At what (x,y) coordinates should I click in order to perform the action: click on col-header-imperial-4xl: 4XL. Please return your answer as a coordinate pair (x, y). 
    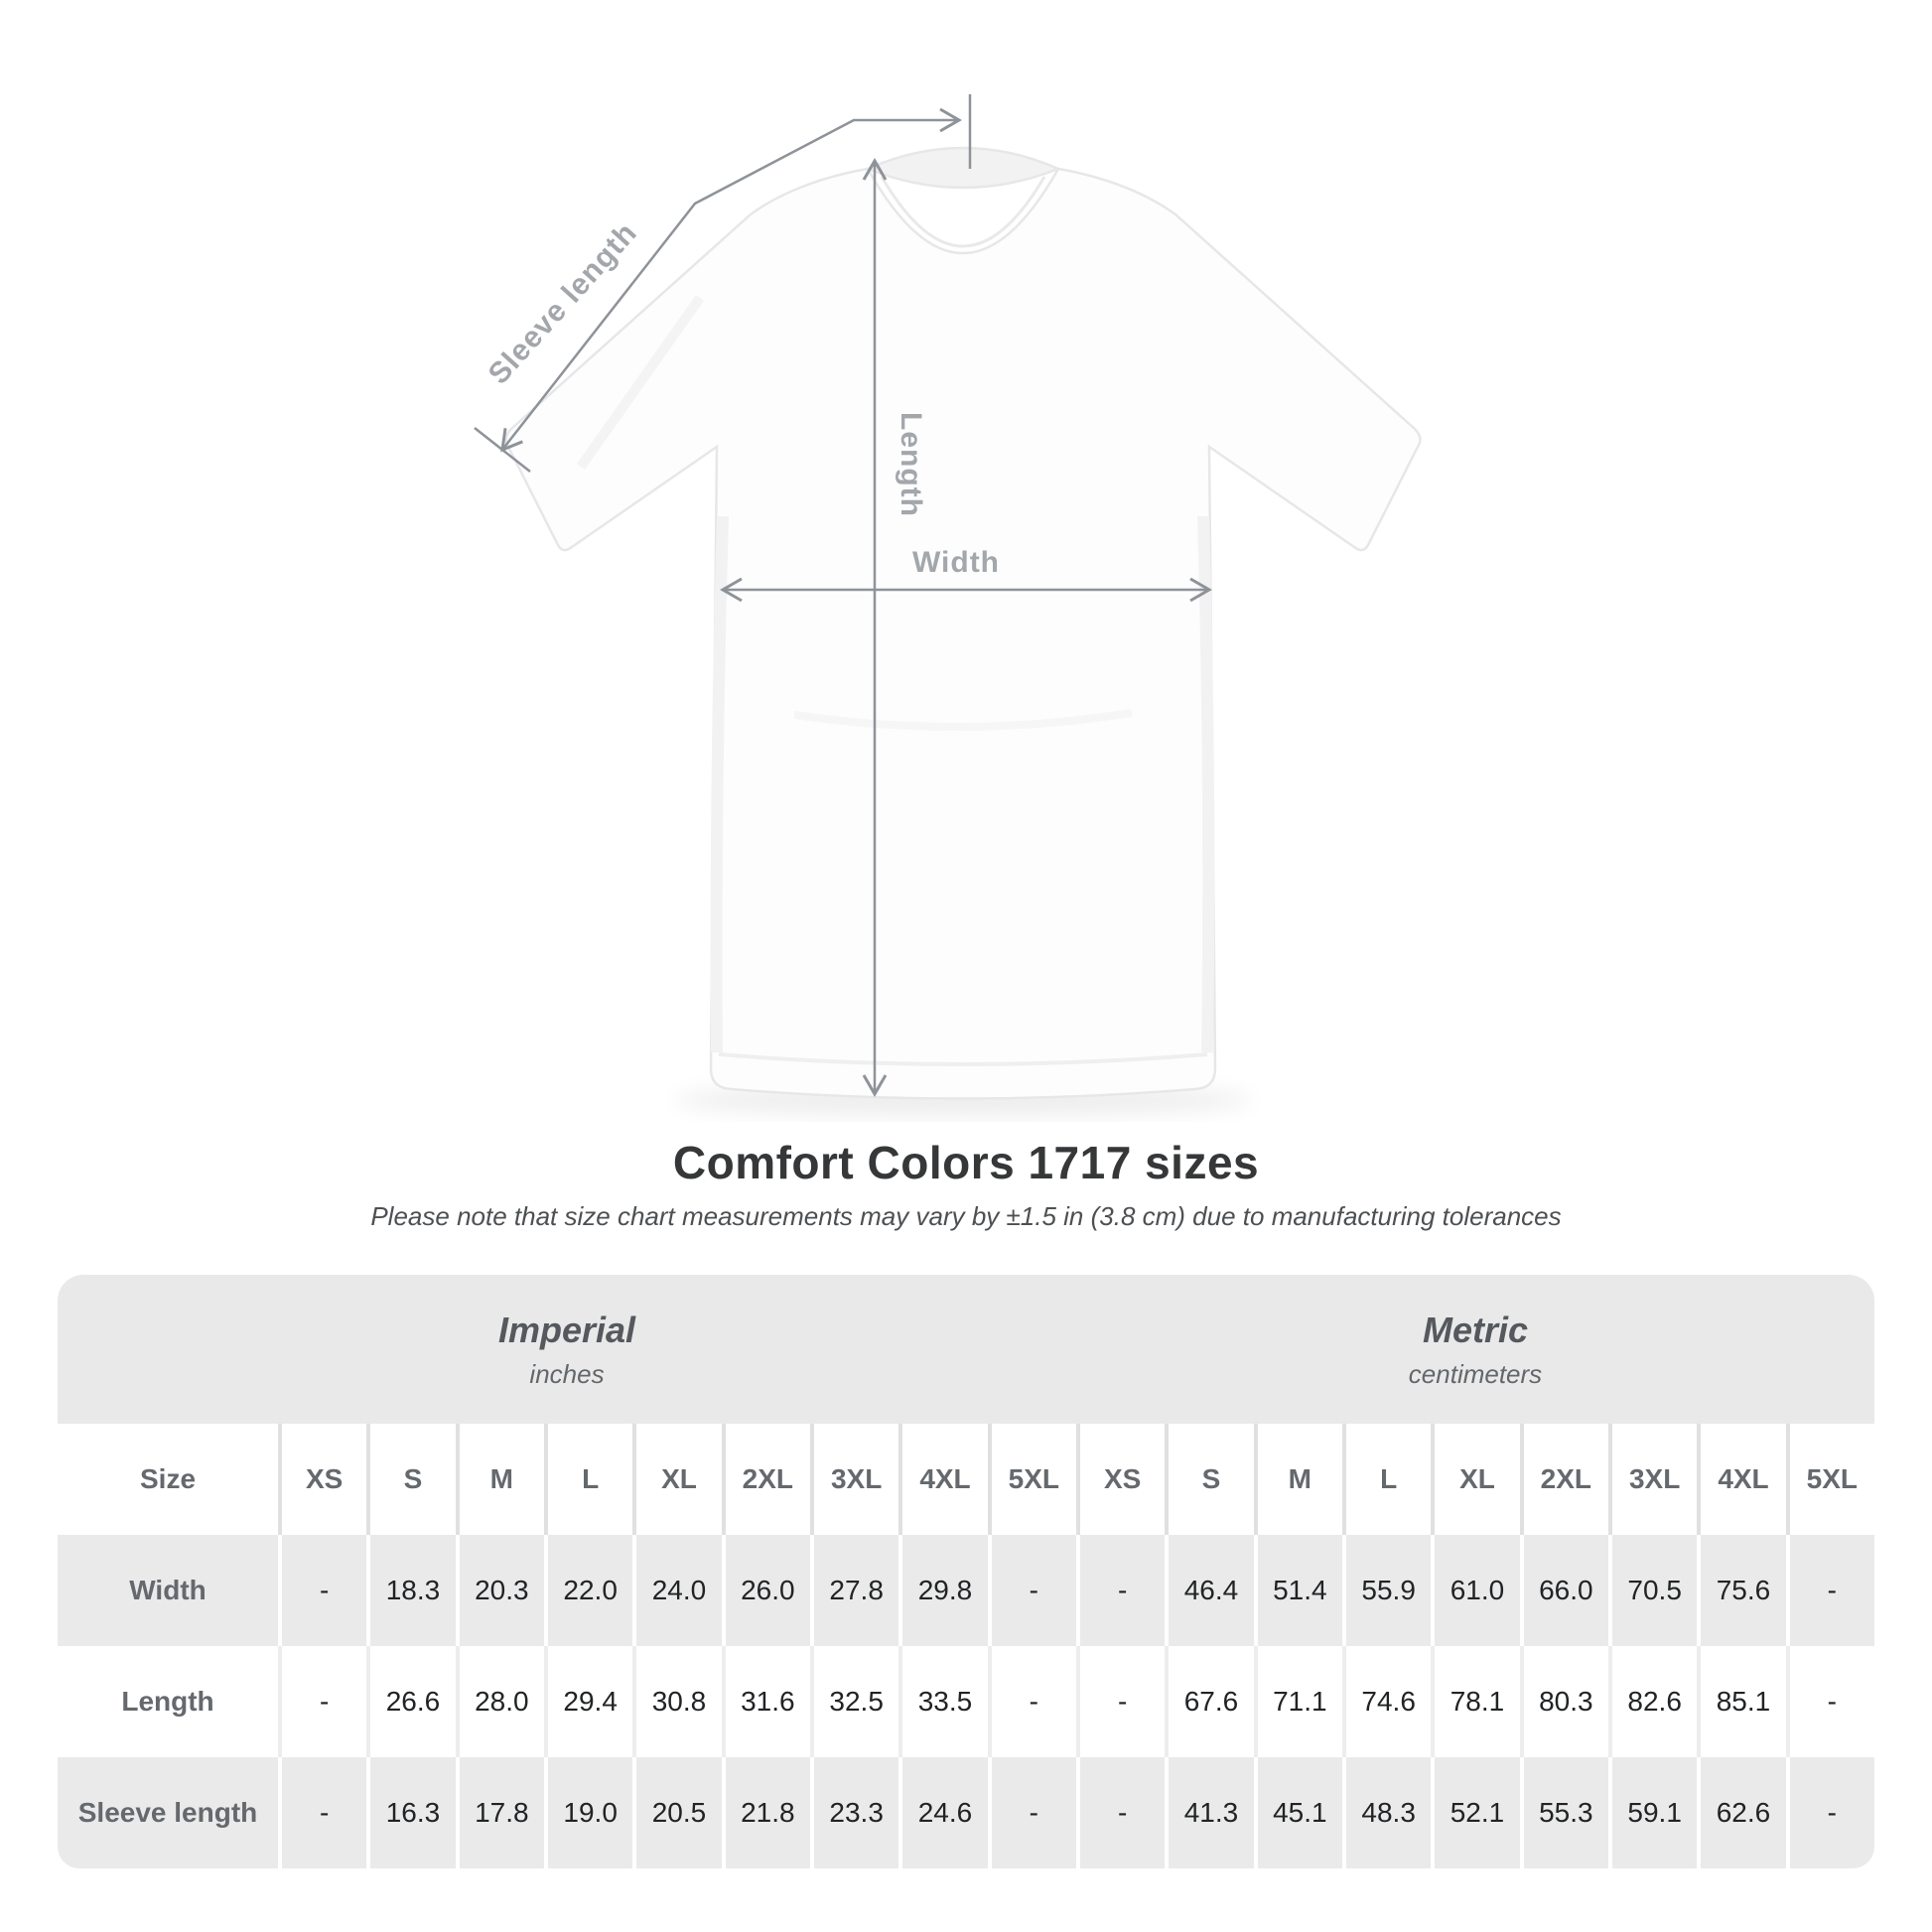
    Looking at the image, I should click on (943, 1480).